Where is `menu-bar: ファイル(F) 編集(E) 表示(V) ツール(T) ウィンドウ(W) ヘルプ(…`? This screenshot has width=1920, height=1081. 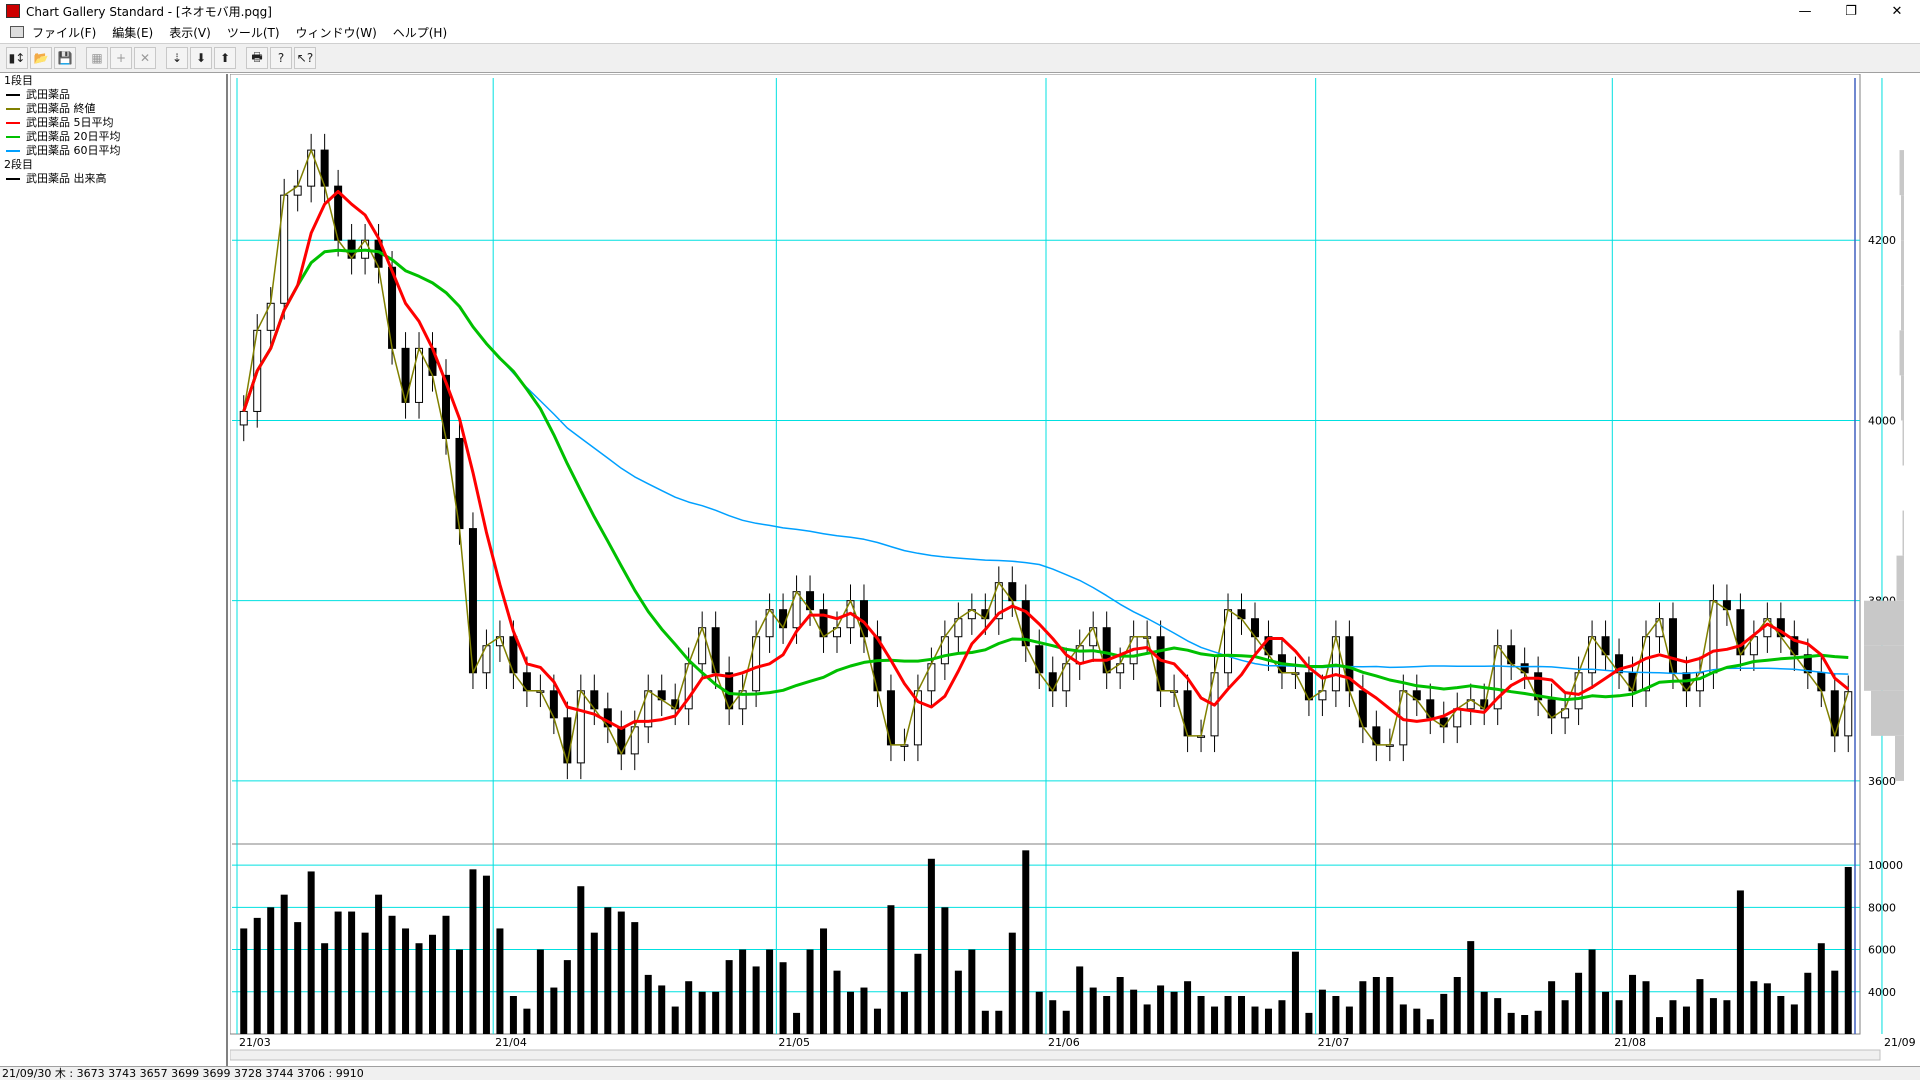
menu-bar: ファイル(F) 編集(E) 表示(V) ツール(T) ウィンドウ(W) ヘルプ(… is located at coordinates (960, 40).